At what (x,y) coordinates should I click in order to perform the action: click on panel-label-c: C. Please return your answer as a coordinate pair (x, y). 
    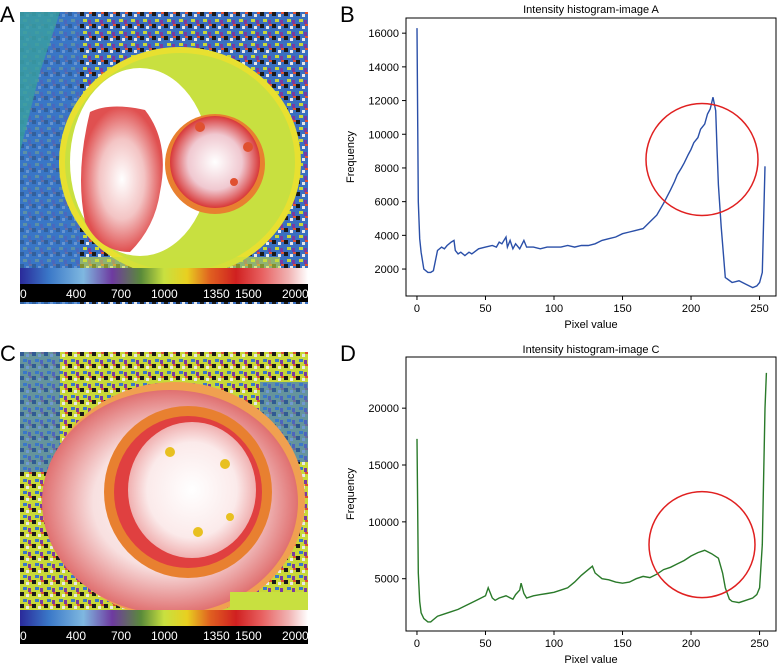
    Looking at the image, I should click on (8, 353).